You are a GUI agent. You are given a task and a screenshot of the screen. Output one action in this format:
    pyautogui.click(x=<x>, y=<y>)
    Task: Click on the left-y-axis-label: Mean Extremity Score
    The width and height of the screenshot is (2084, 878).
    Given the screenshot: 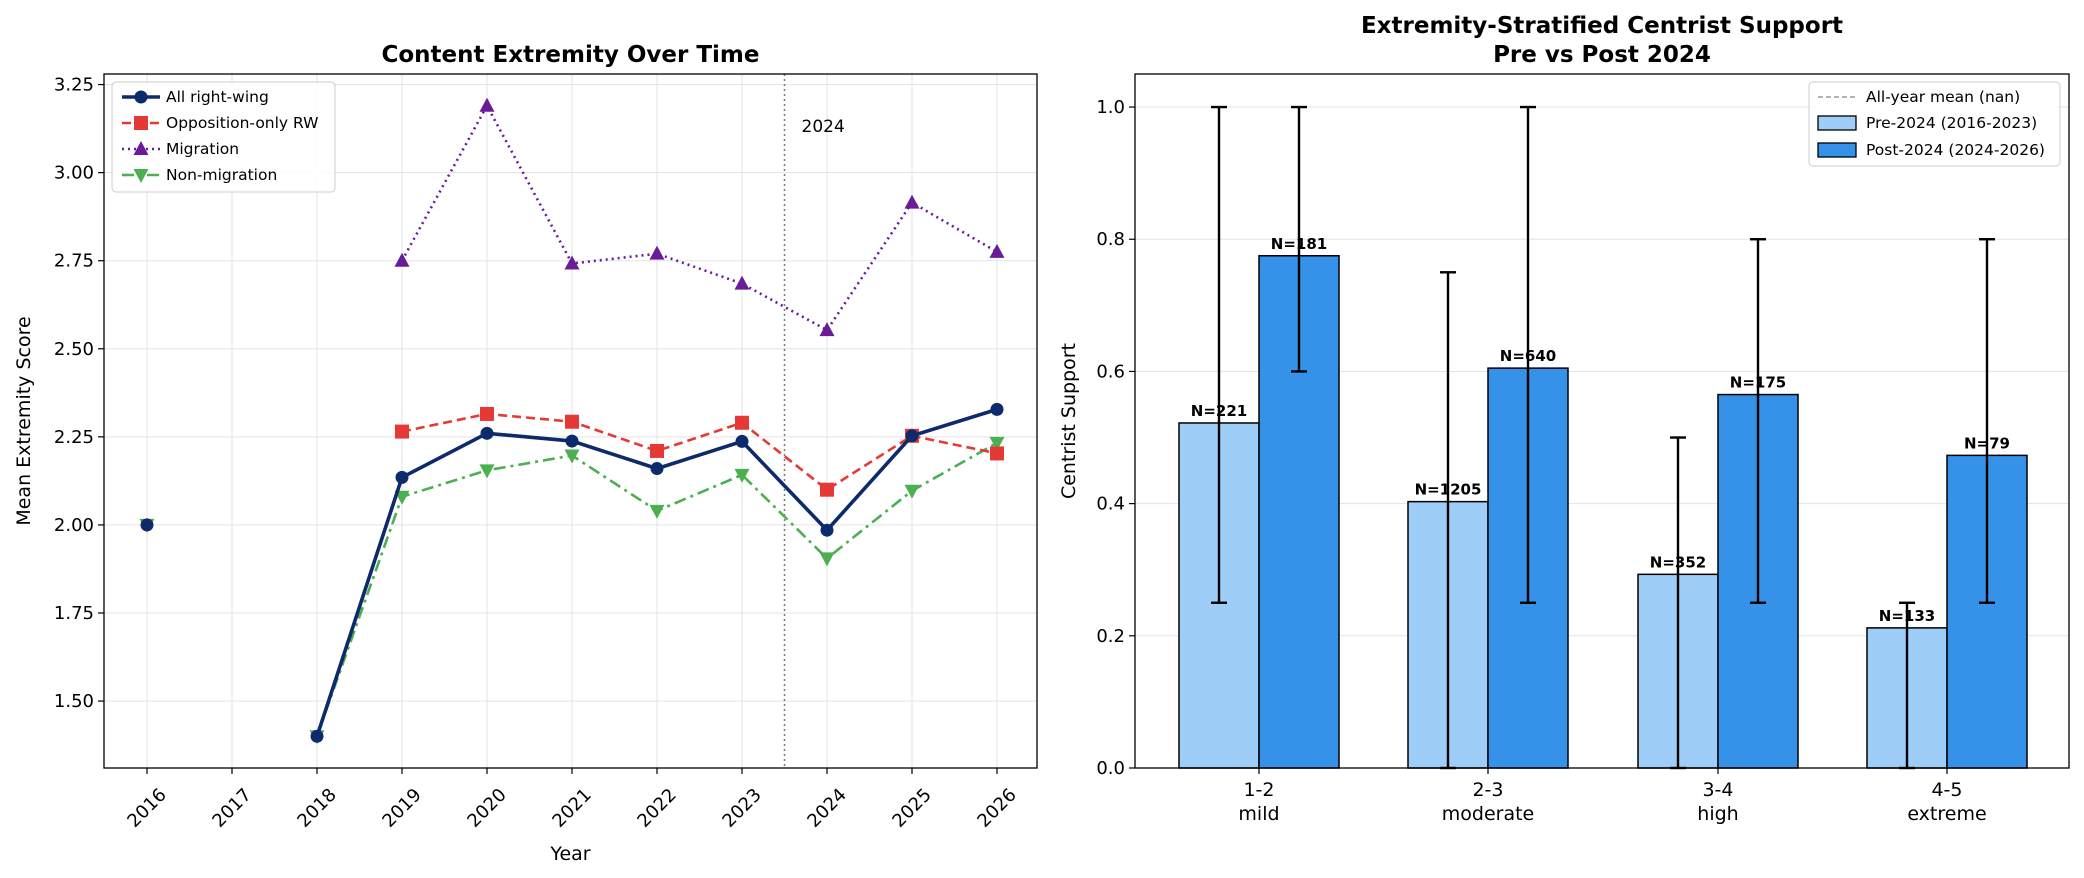 What is the action you would take?
    pyautogui.click(x=24, y=420)
    